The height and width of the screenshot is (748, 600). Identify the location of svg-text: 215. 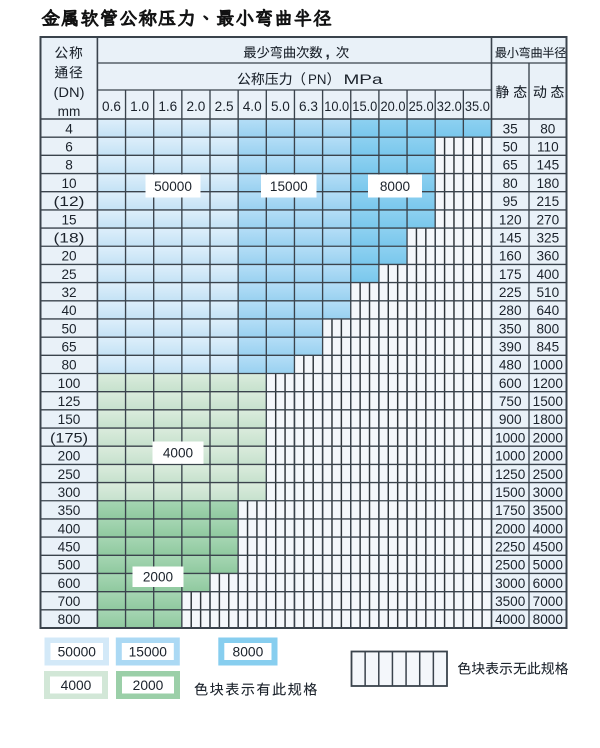
(547, 201).